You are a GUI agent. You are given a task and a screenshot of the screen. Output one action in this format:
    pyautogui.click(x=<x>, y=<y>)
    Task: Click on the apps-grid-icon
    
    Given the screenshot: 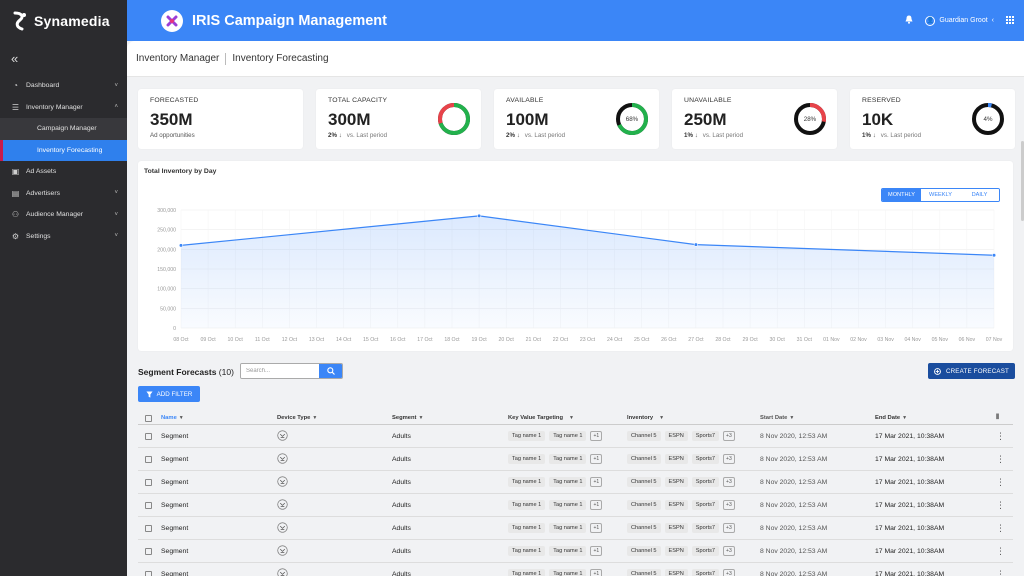 What is the action you would take?
    pyautogui.click(x=1010, y=20)
    